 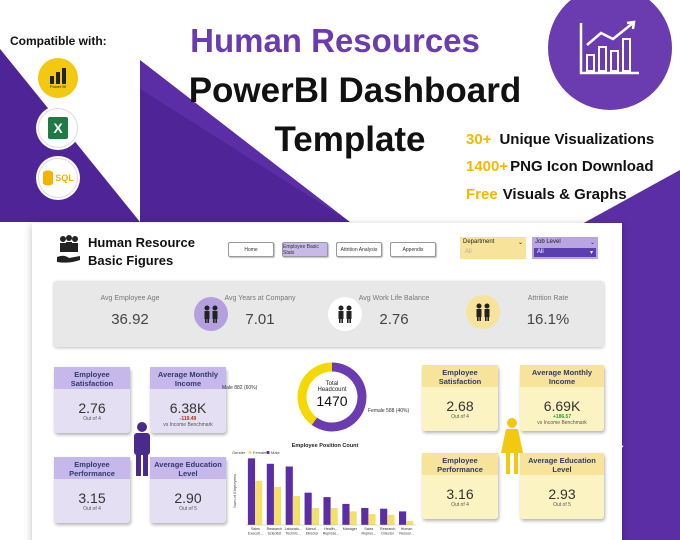 I want to click on job-level-filter: Job Level ⌄ All ▾, so click(x=565, y=248).